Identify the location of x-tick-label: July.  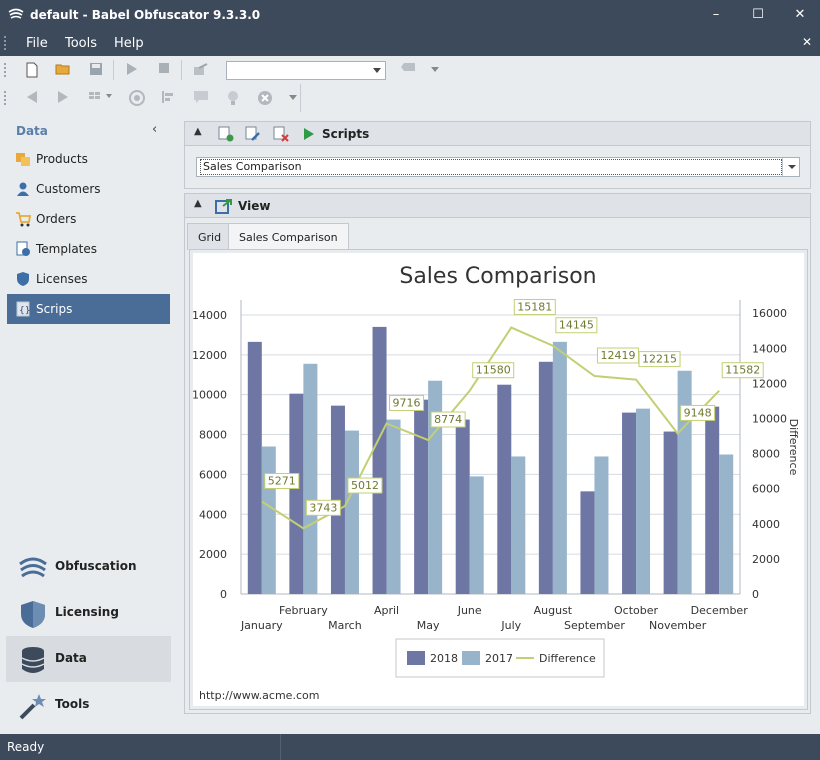
(510, 625).